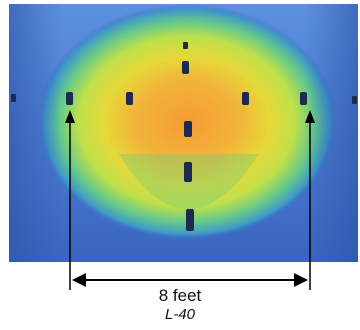  I want to click on fixture-edge-right, so click(354, 100).